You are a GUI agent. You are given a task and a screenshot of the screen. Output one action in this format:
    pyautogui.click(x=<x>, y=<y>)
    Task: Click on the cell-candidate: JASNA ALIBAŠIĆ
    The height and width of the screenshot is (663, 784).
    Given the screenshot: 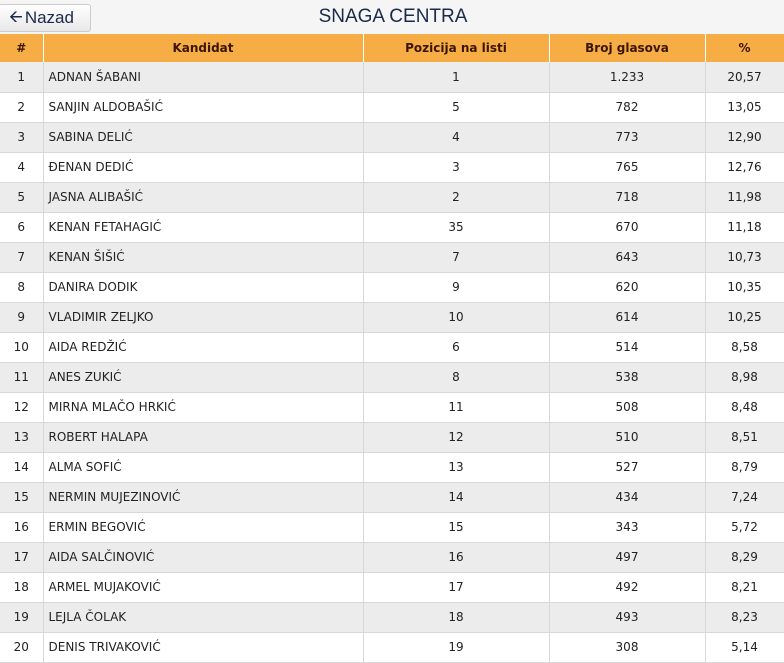 What is the action you would take?
    pyautogui.click(x=203, y=197)
    